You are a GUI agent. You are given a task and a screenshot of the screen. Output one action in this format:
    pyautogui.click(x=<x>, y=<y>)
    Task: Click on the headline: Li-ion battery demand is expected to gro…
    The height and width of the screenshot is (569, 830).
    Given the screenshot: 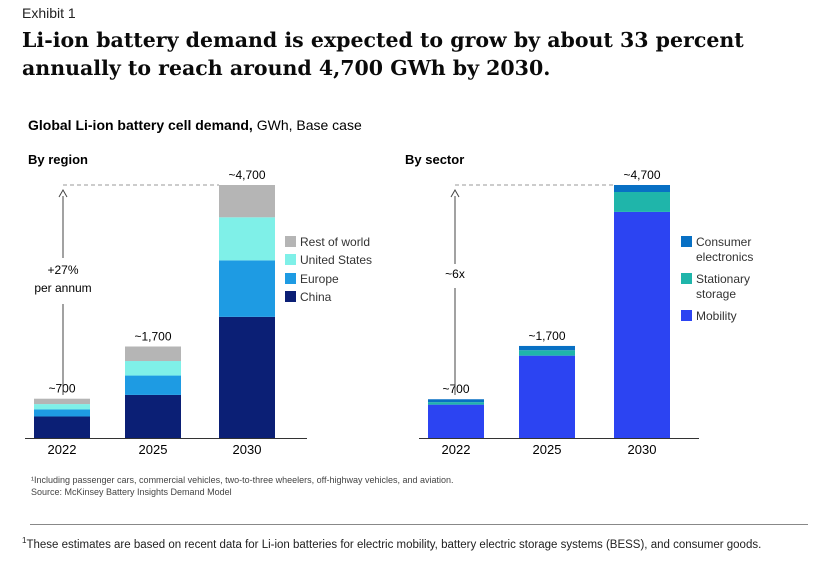 What is the action you would take?
    pyautogui.click(x=383, y=54)
    